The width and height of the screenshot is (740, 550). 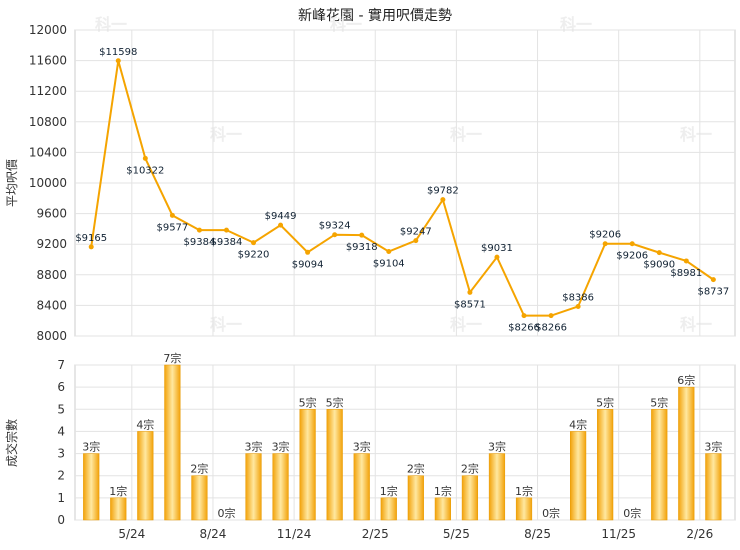 I want to click on bar-y-axis-label: 成交宗數, so click(x=11, y=443).